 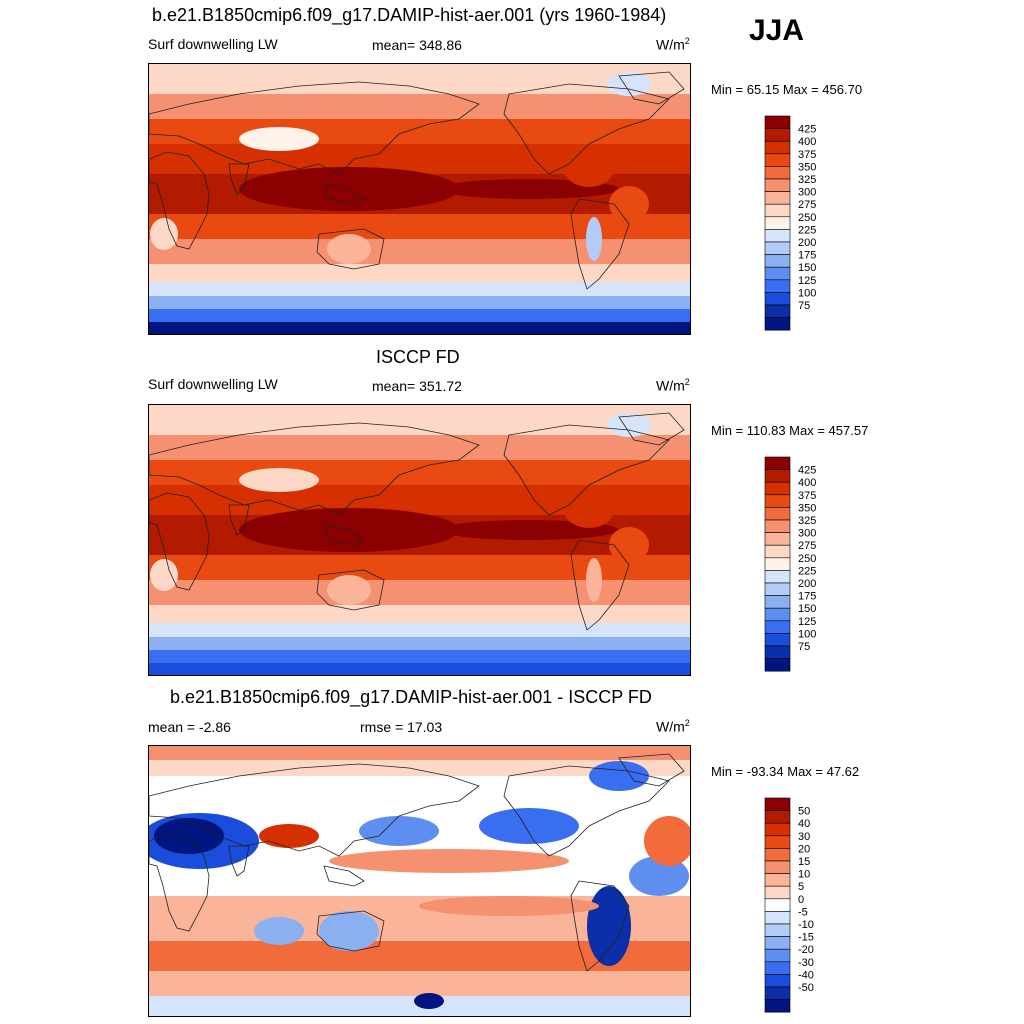 I want to click on panel1-units: W/m2, so click(x=673, y=44).